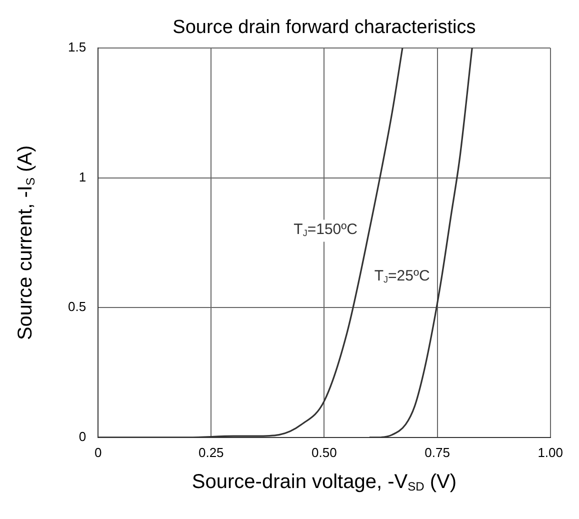 The width and height of the screenshot is (579, 519). Describe the element at coordinates (211, 452) in the screenshot. I see `x-tick-label: 0.25` at that location.